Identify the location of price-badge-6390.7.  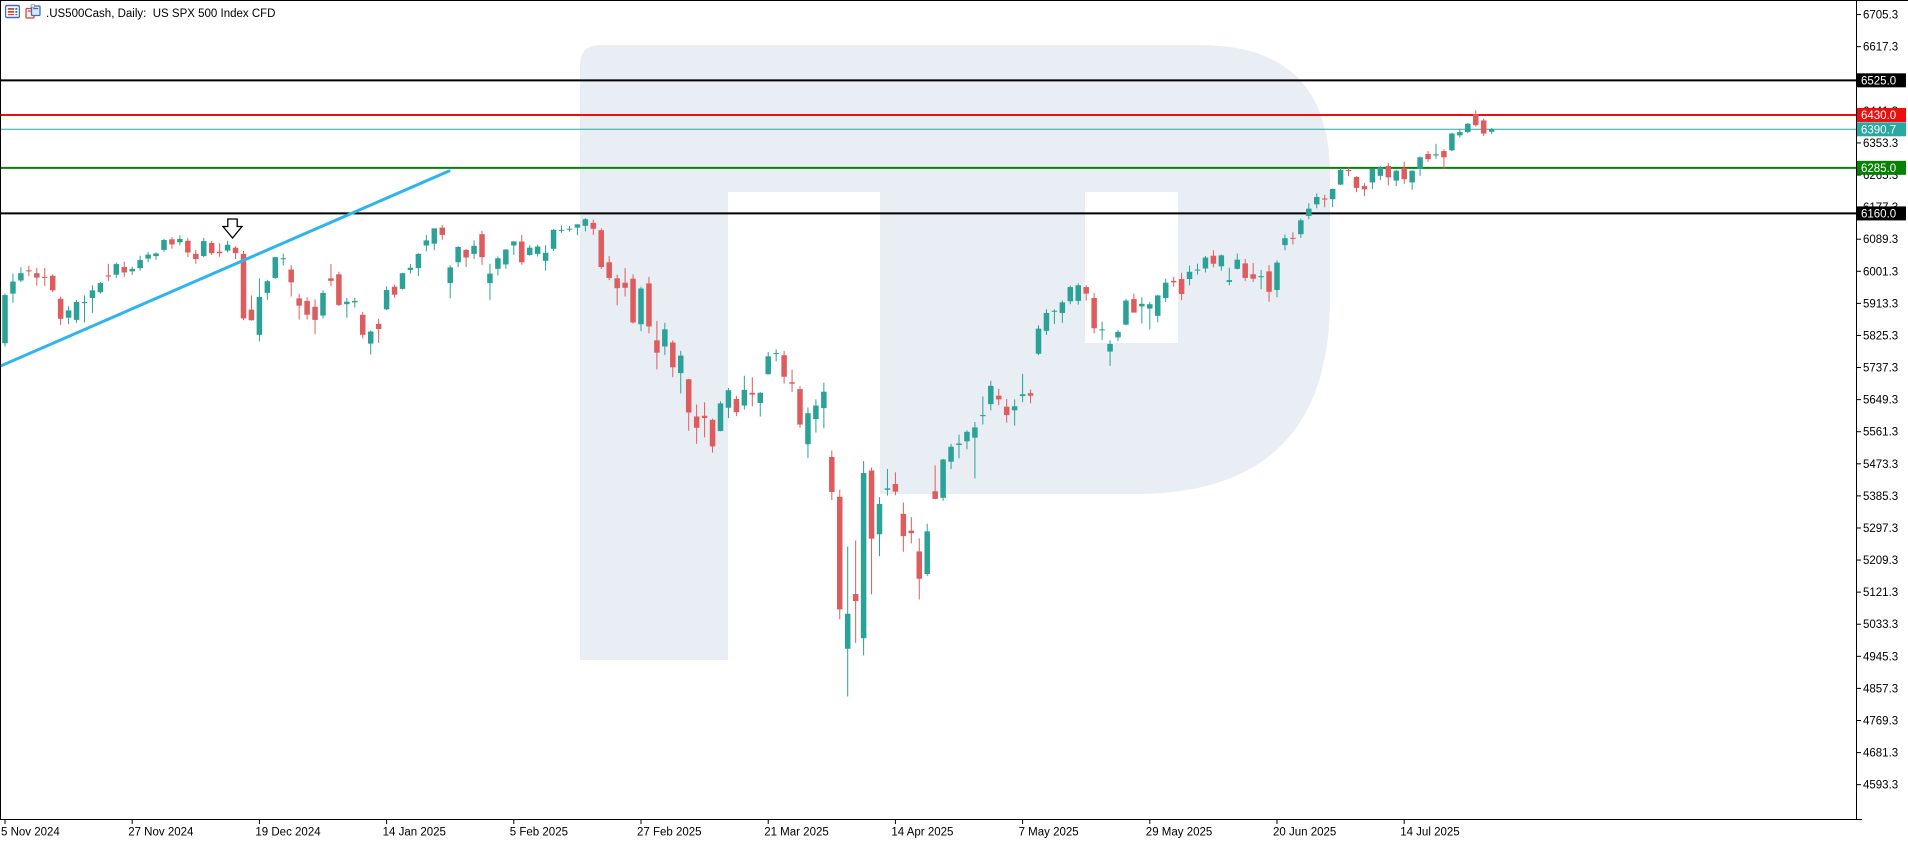
(1881, 129).